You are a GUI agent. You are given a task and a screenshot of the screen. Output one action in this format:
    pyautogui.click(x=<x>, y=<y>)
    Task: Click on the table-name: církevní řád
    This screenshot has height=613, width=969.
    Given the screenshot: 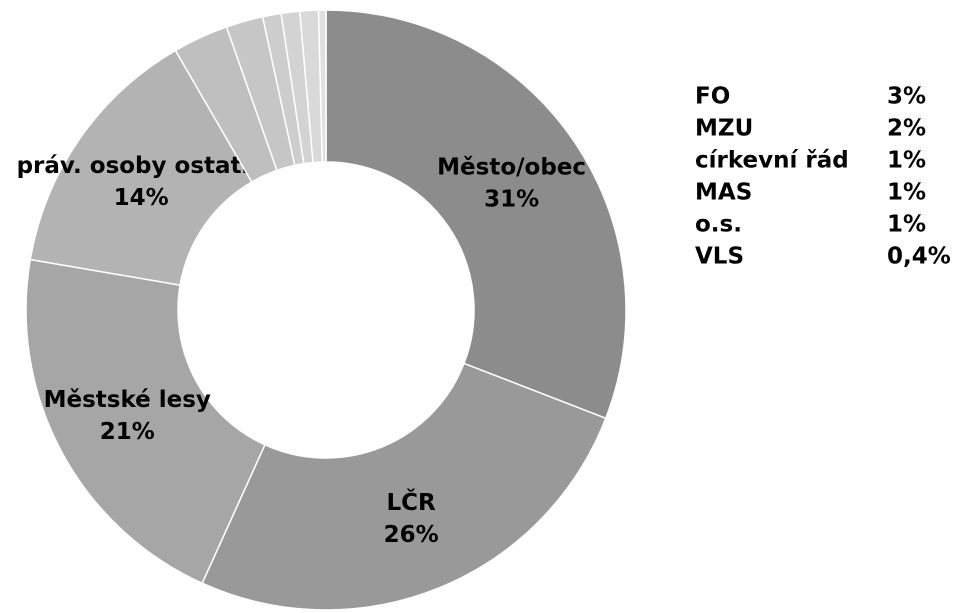 What is the action you would take?
    pyautogui.click(x=772, y=161)
    